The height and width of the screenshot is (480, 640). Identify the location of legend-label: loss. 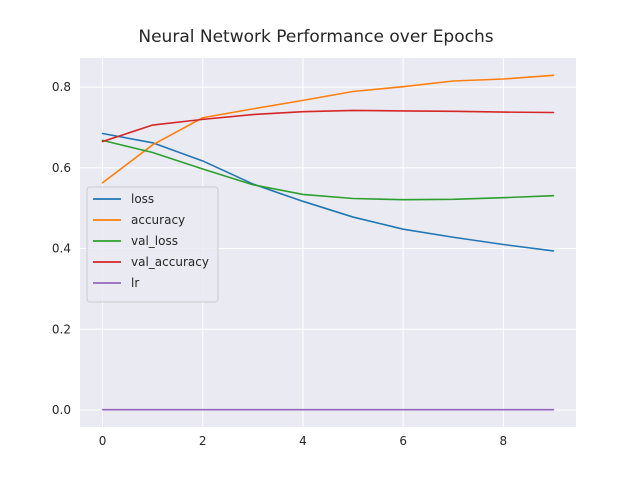
(142, 199).